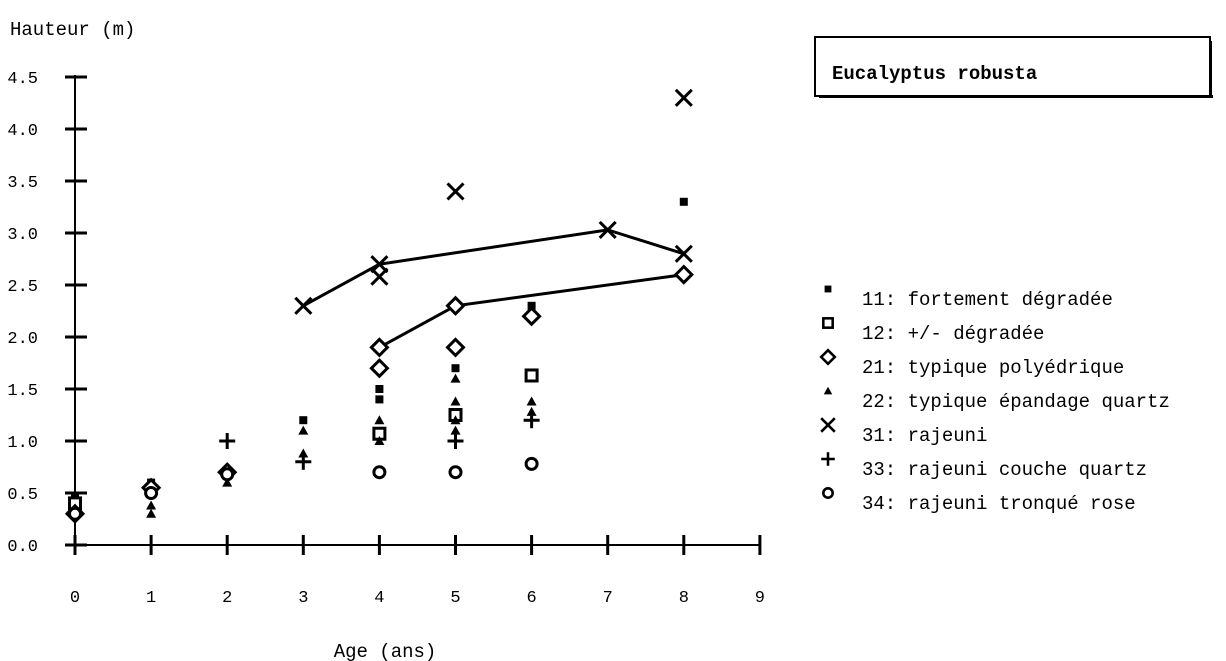  I want to click on y-tick-label: 0.0, so click(22, 547).